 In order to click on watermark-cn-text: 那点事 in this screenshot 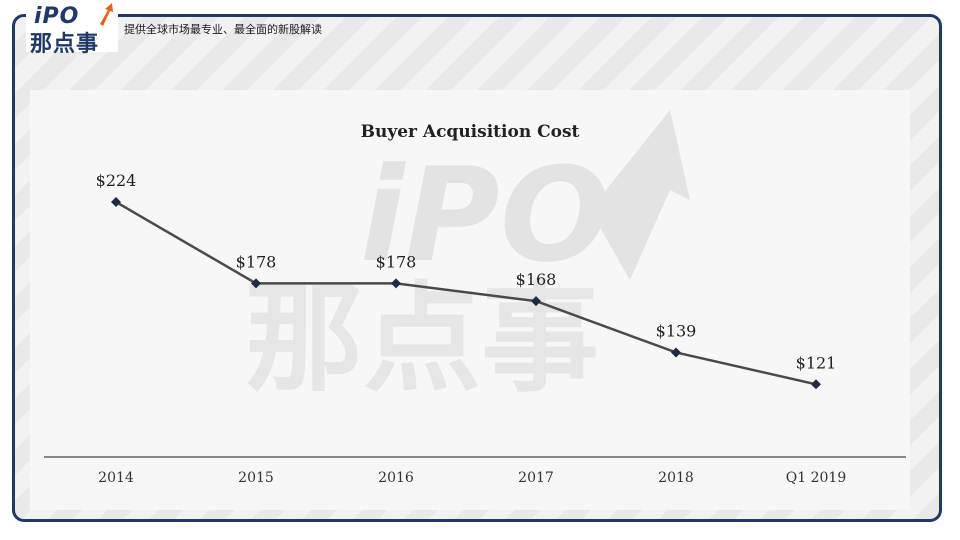, I will do `click(422, 339)`.